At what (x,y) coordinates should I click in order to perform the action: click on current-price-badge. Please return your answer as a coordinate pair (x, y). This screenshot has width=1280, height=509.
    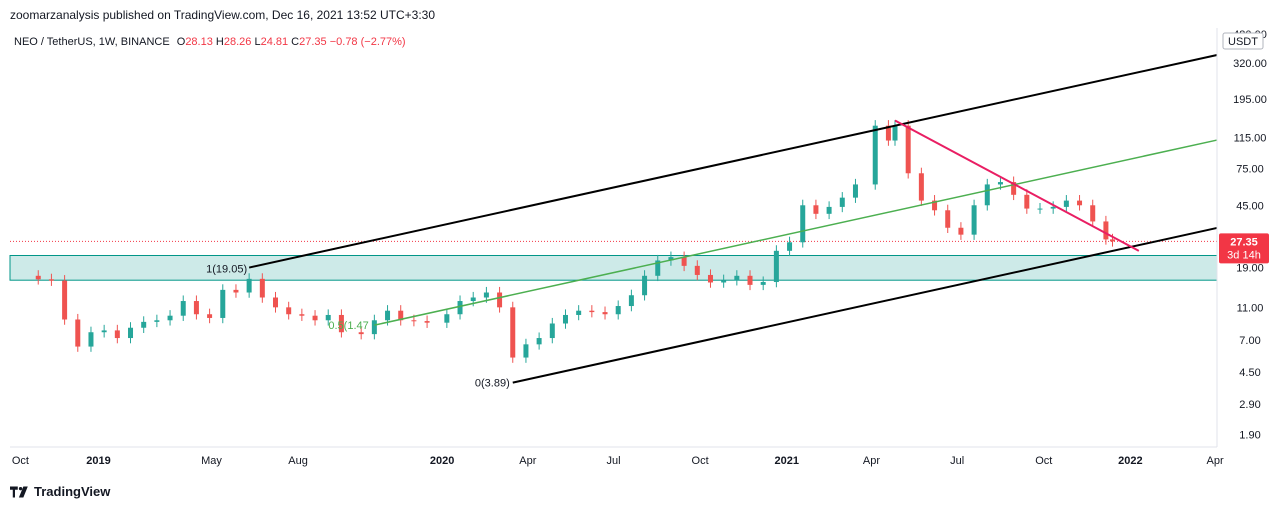
    Looking at the image, I should click on (1244, 248).